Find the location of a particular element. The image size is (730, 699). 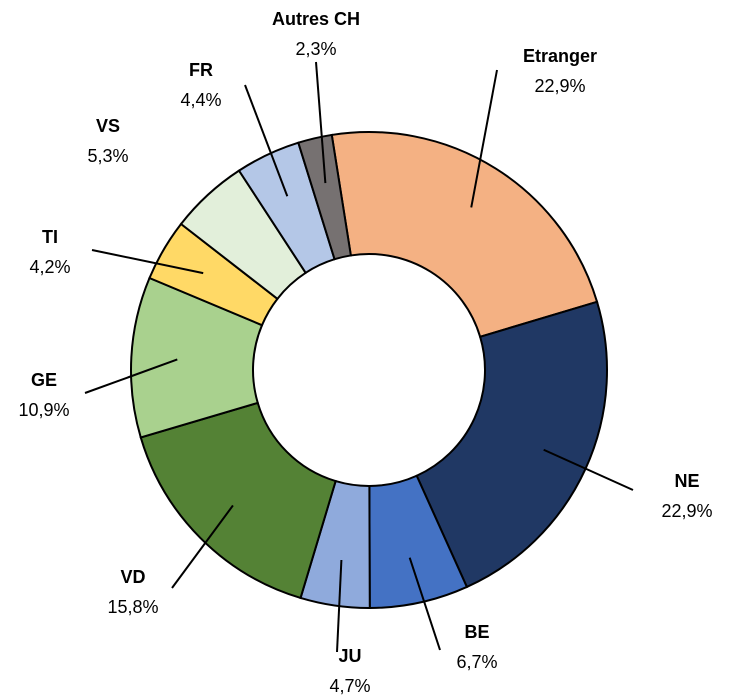

slice-value: 4,7% is located at coordinates (349, 686).